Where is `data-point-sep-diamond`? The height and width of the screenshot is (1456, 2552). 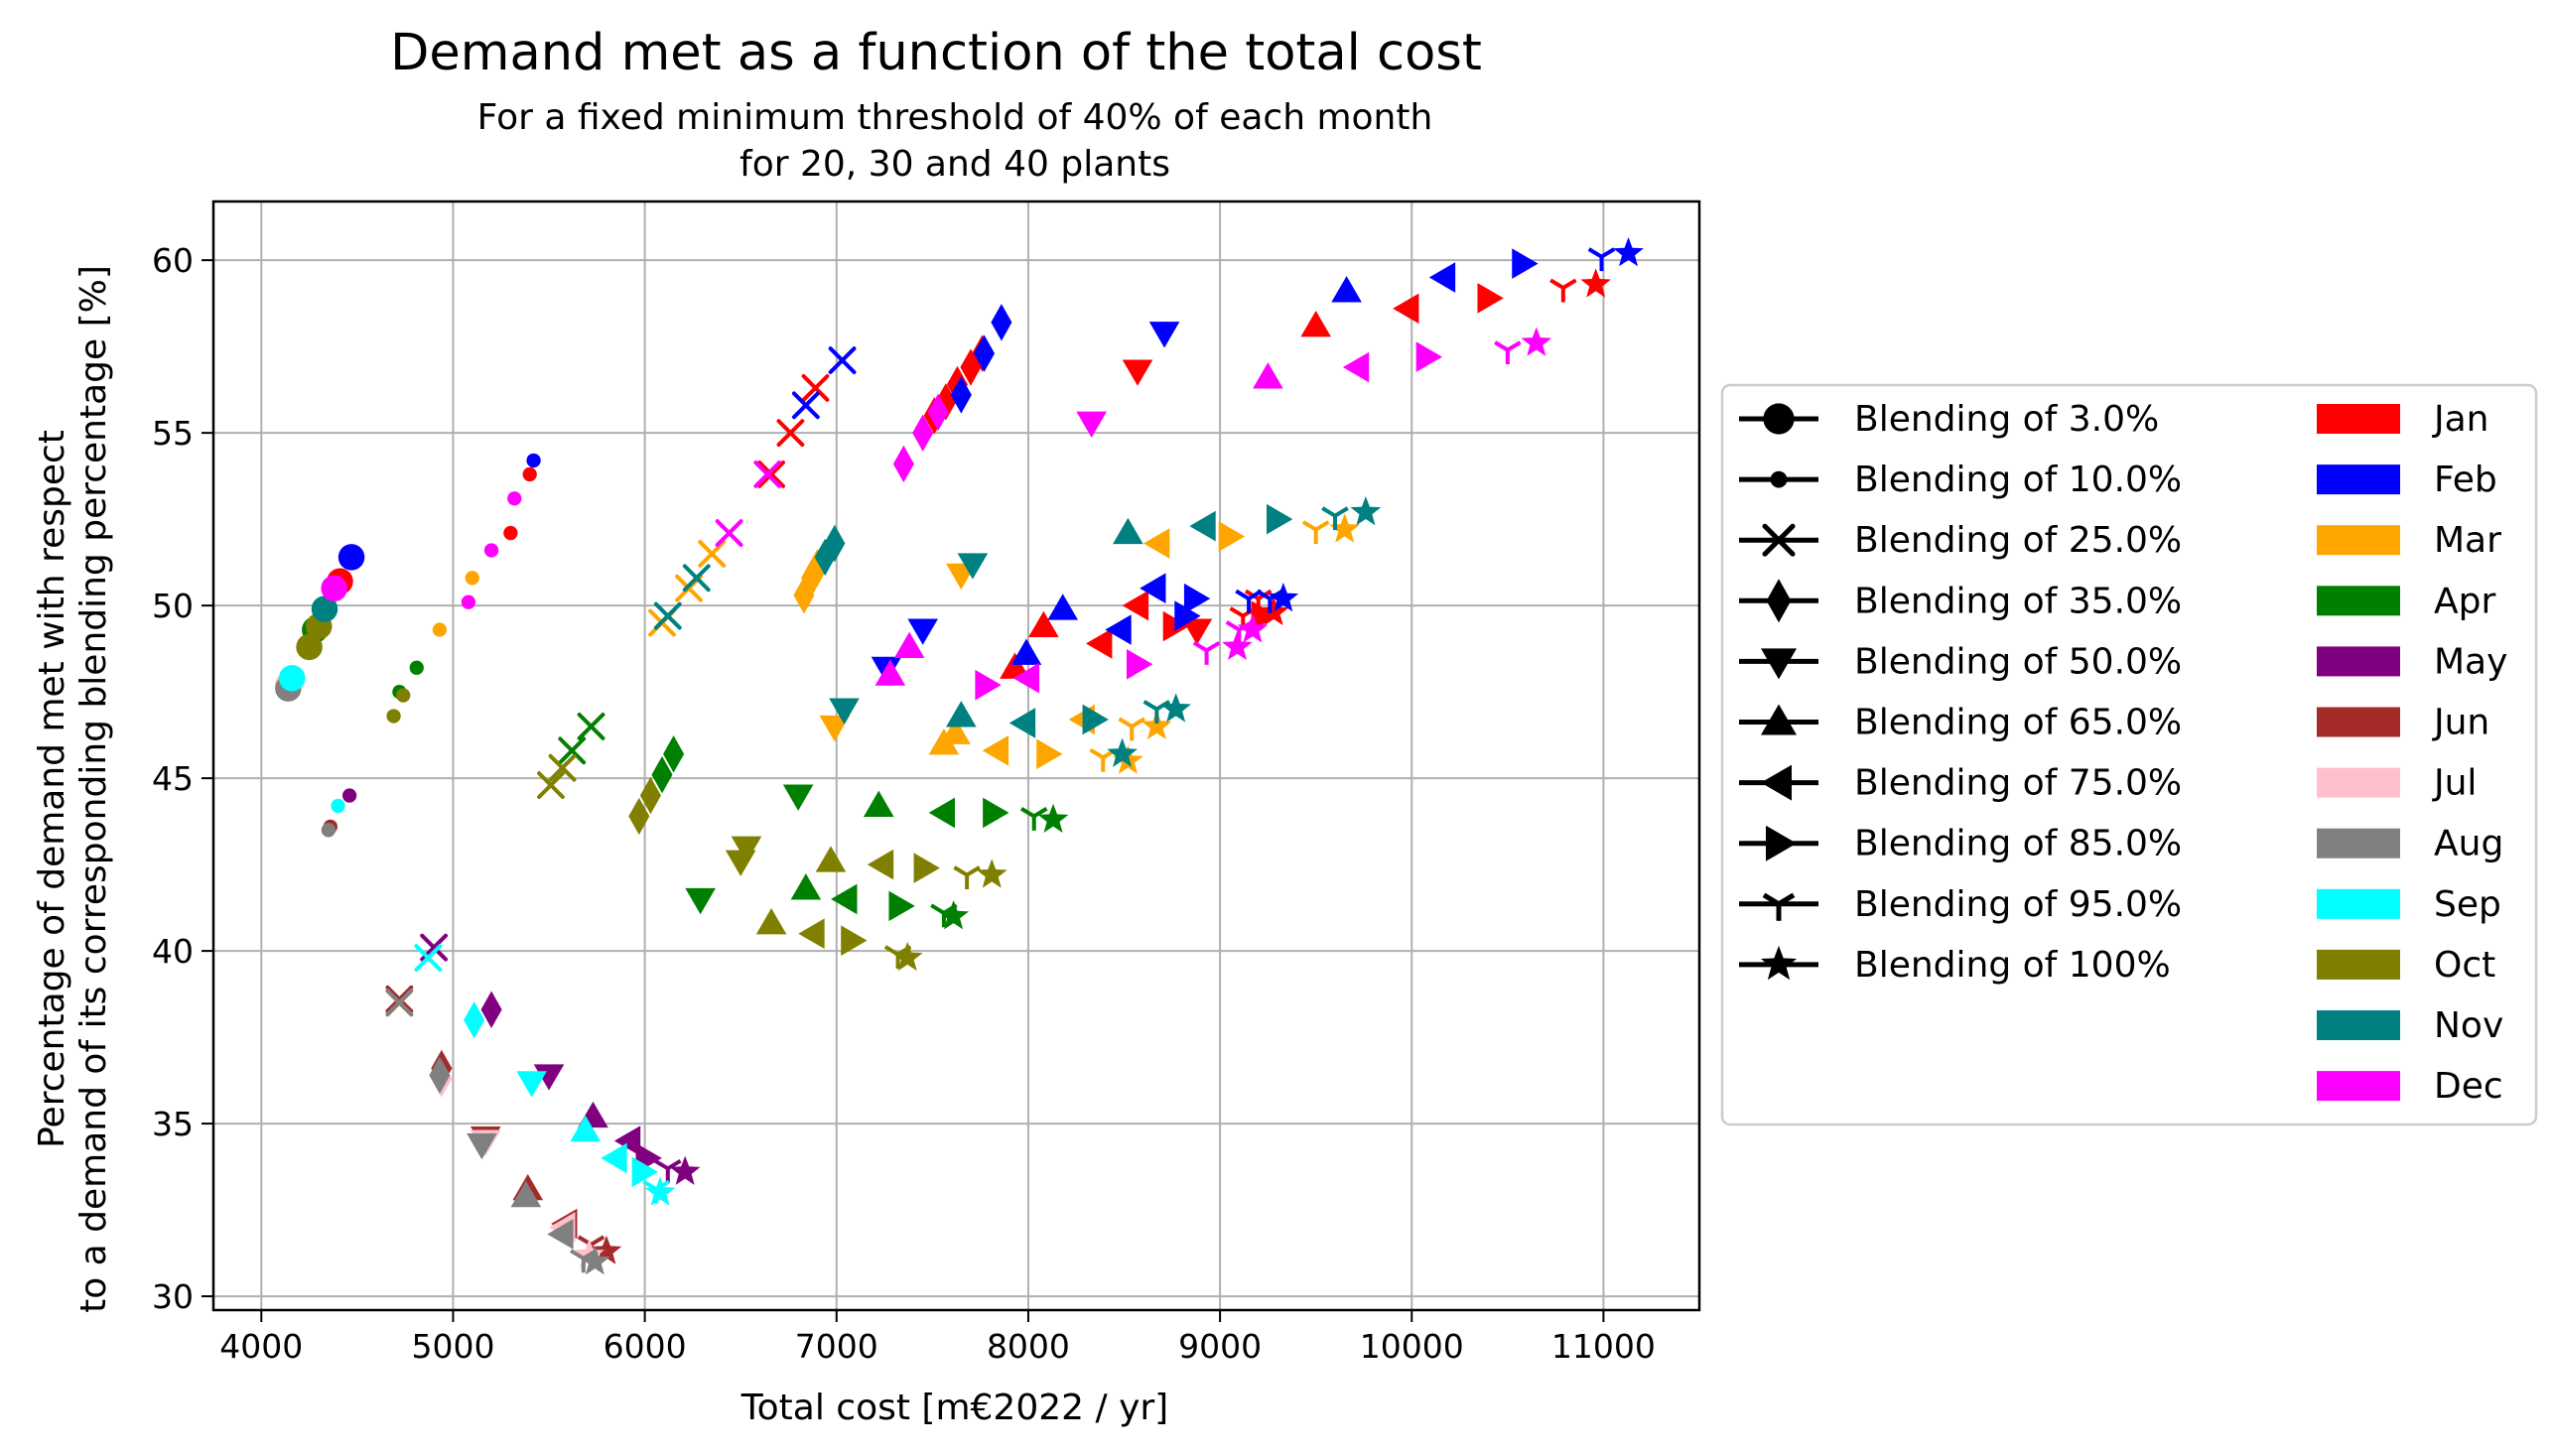
data-point-sep-diamond is located at coordinates (474, 1020).